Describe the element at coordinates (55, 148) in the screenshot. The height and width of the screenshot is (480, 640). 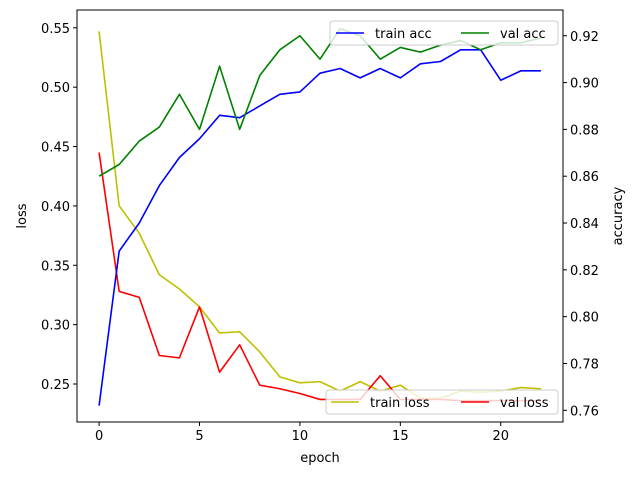
I see `left-y-tick-label: 0.45` at that location.